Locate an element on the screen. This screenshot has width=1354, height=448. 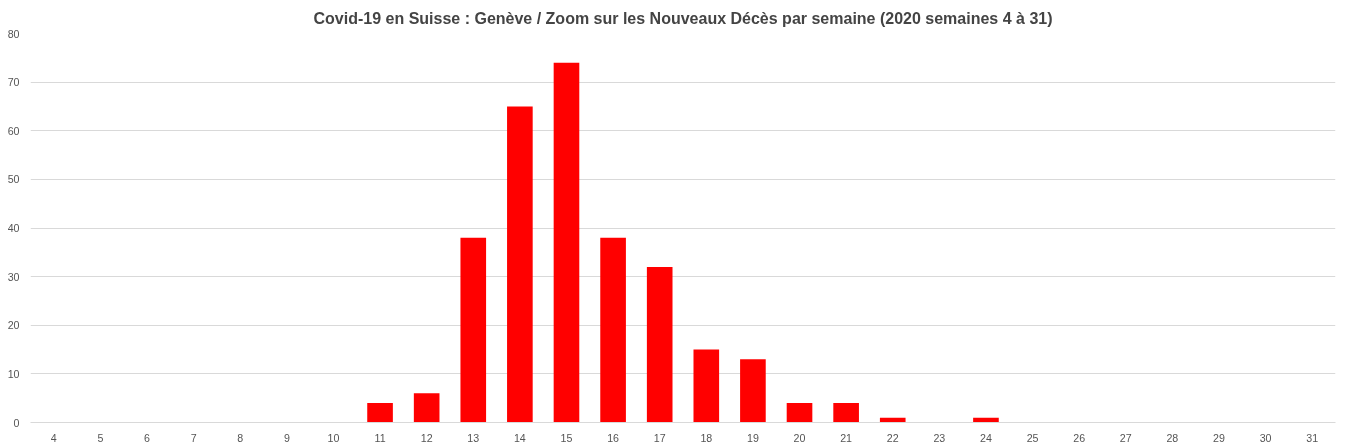
y-tick-label: 80 is located at coordinates (13, 33).